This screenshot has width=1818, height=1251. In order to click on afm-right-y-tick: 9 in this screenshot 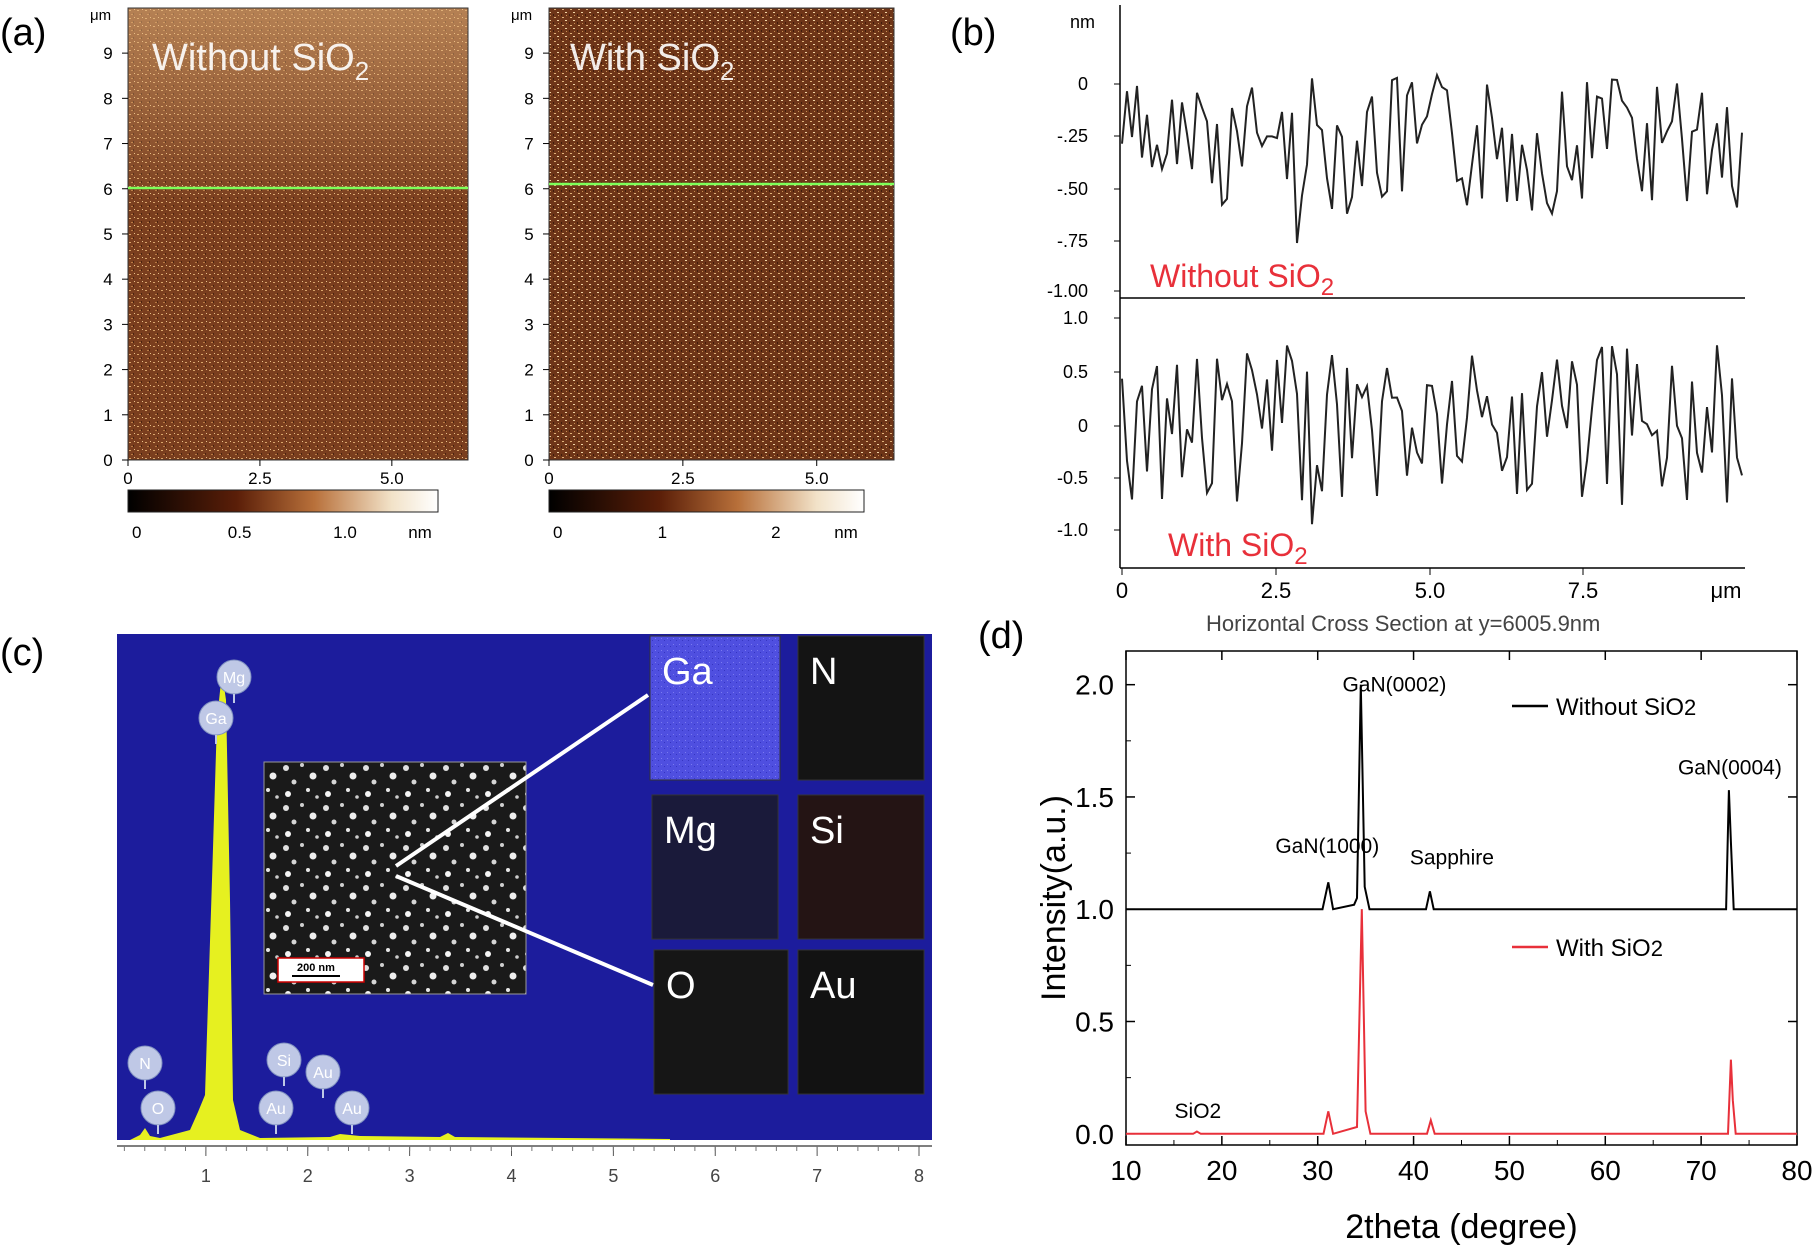, I will do `click(528, 53)`.